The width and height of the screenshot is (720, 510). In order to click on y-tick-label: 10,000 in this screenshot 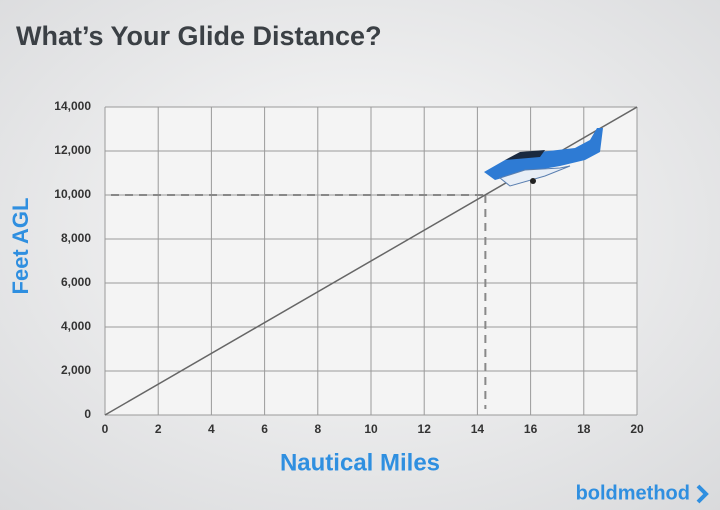, I will do `click(72, 194)`.